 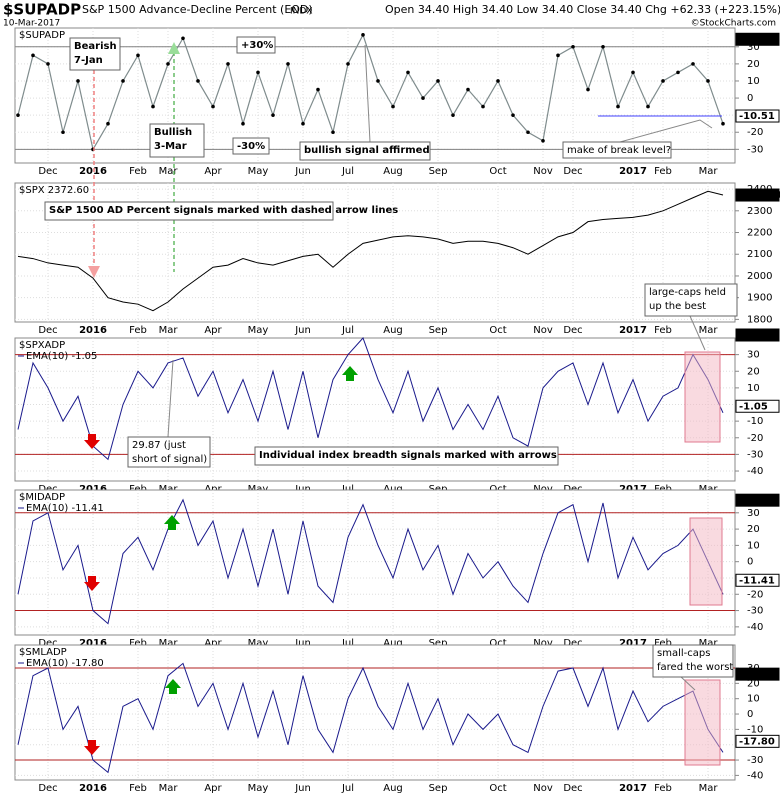 I want to click on y-tick-label: -40, so click(x=755, y=627).